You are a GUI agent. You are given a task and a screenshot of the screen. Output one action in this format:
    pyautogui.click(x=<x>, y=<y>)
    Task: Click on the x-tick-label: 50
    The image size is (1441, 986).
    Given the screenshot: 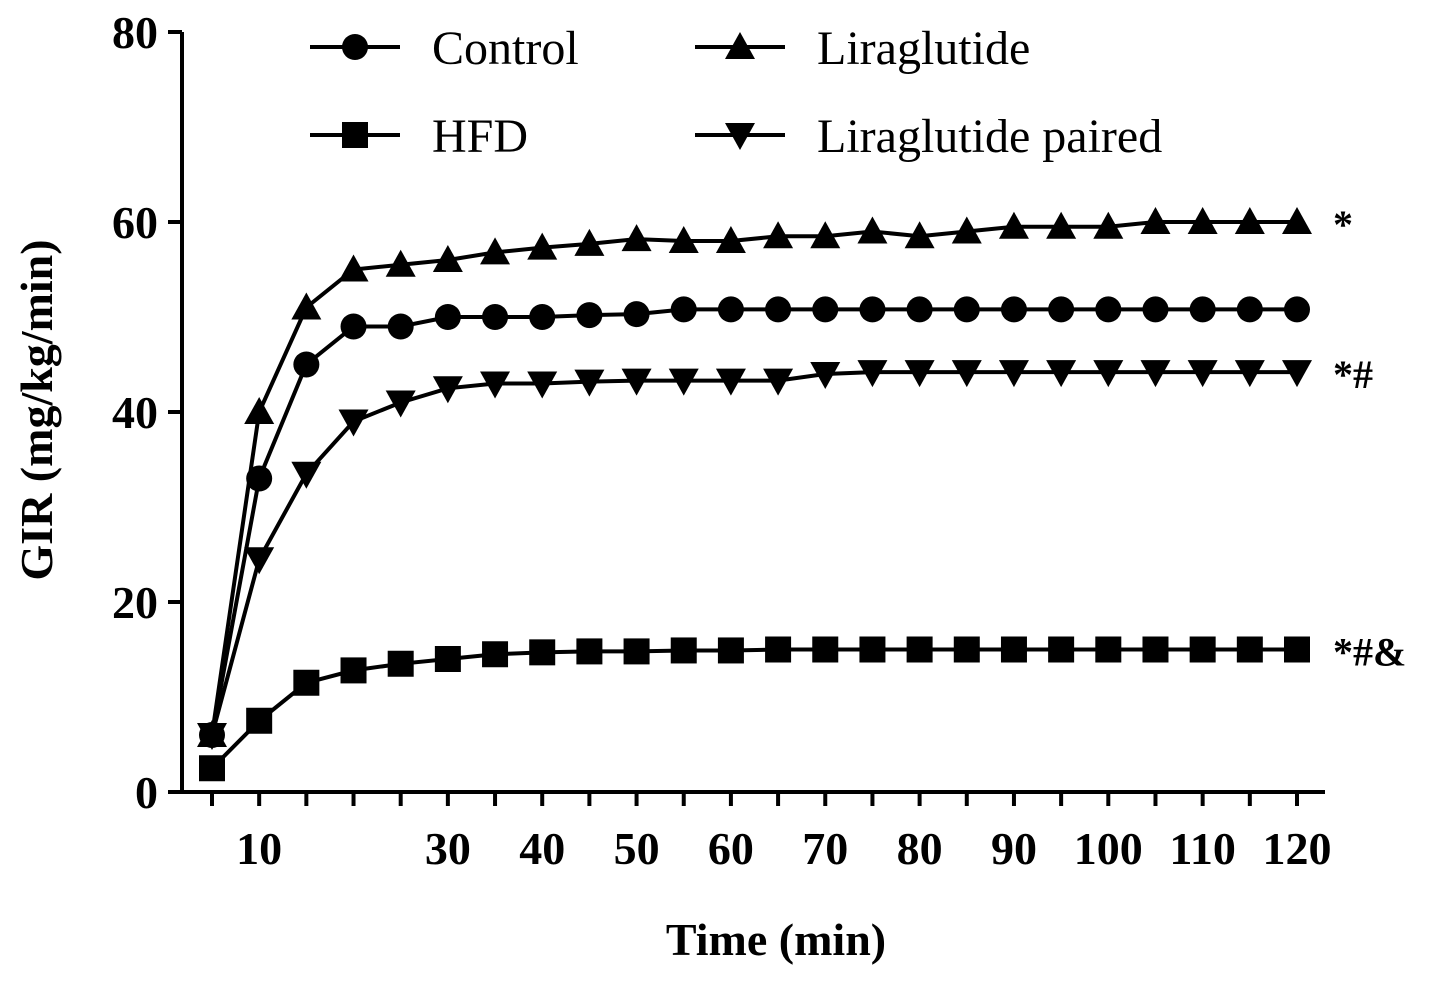 What is the action you would take?
    pyautogui.click(x=637, y=848)
    